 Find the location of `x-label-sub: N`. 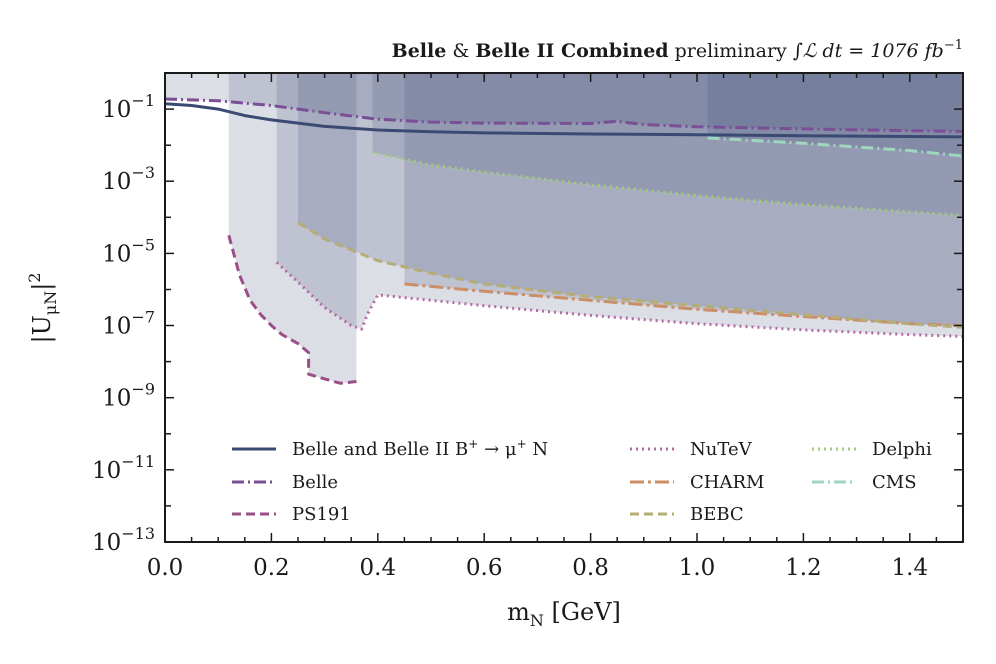

x-label-sub: N is located at coordinates (537, 620).